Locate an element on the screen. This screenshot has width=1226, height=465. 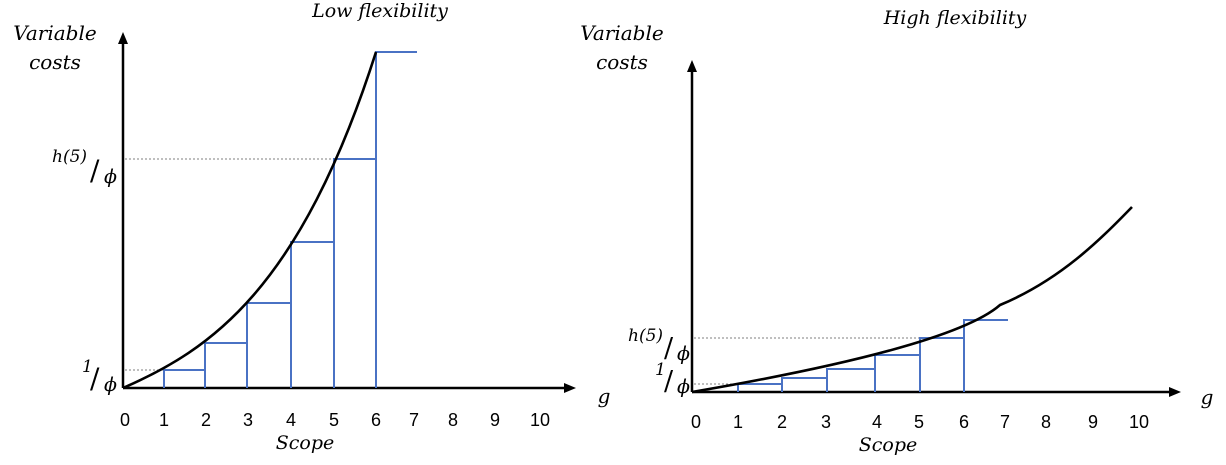
cost-curve is located at coordinates (912, 300).